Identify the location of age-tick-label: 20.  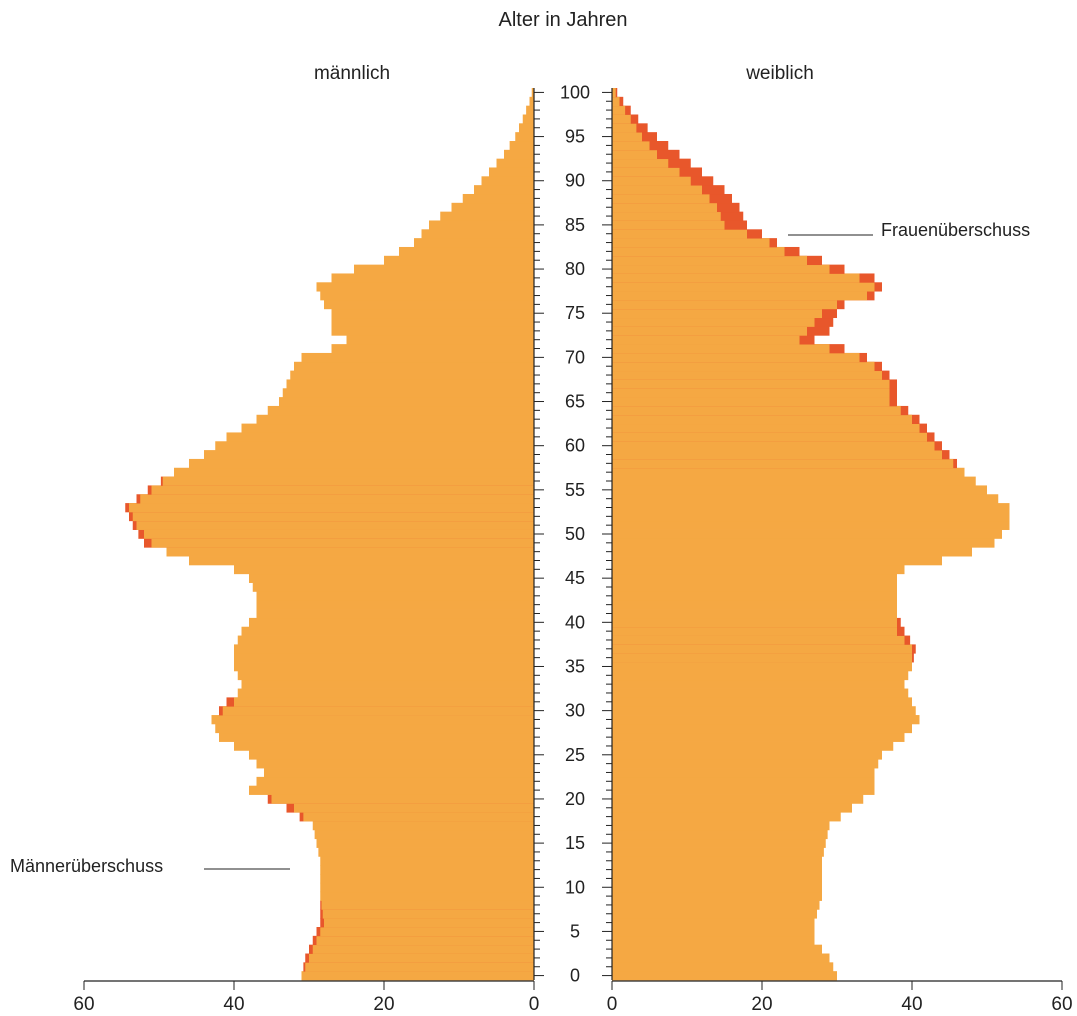
(575, 799).